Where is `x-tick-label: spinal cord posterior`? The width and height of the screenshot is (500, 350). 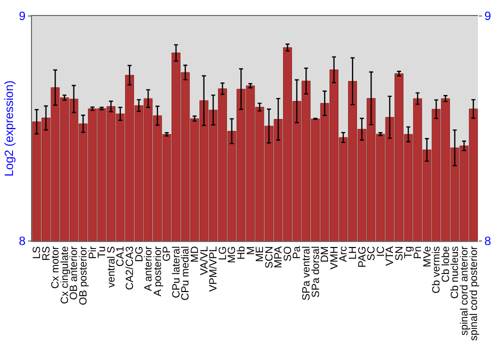 x-tick-label: spinal cord posterior is located at coordinates (474, 293).